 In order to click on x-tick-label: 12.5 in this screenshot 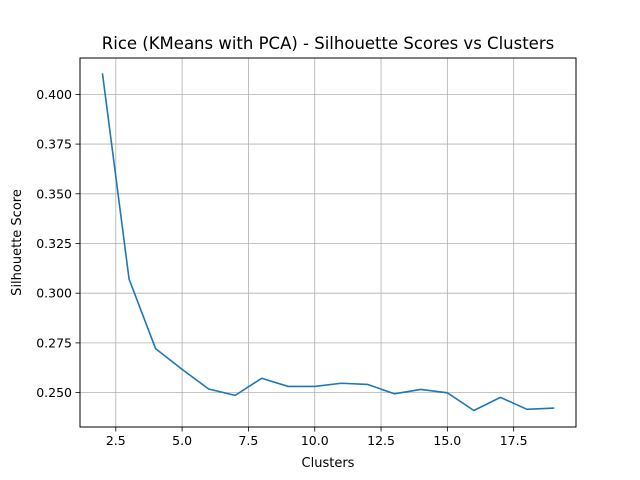, I will do `click(381, 440)`.